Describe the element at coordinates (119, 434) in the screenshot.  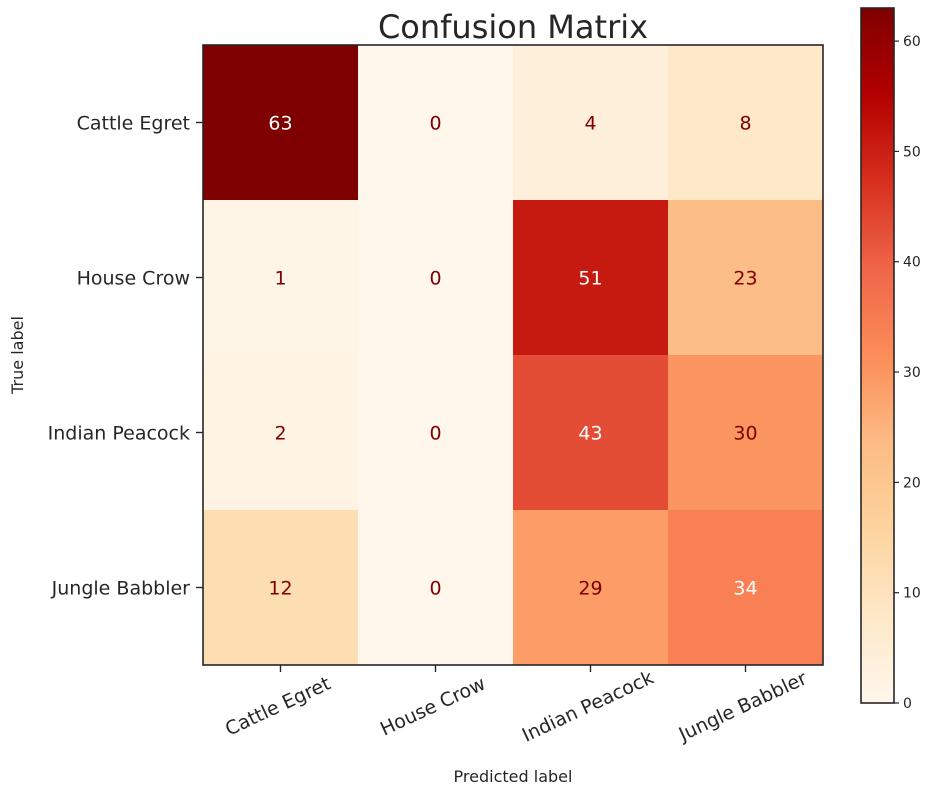
I see `y-tick-label: Indian Peacock` at that location.